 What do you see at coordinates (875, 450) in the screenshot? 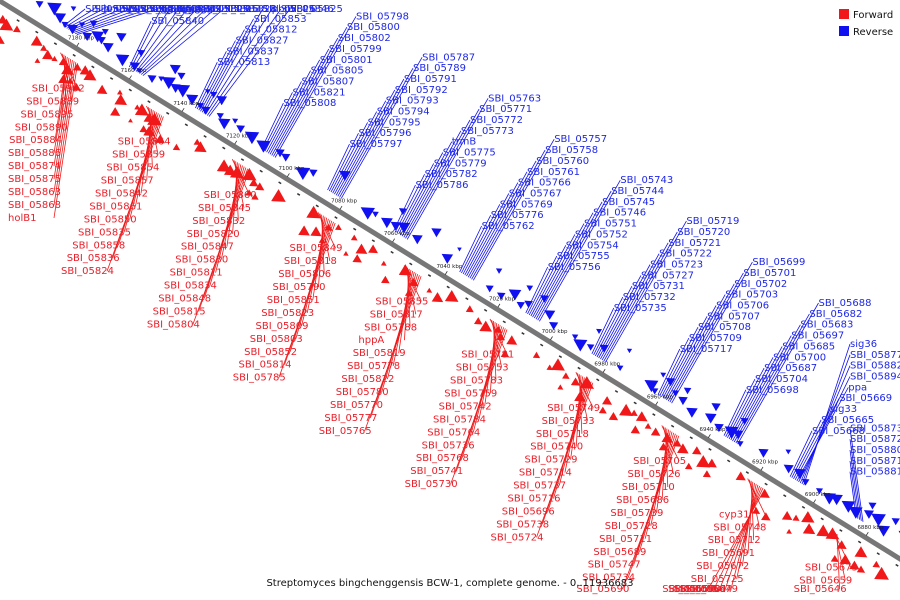
I see `reverse-gene-label: SBI_05880` at bounding box center [875, 450].